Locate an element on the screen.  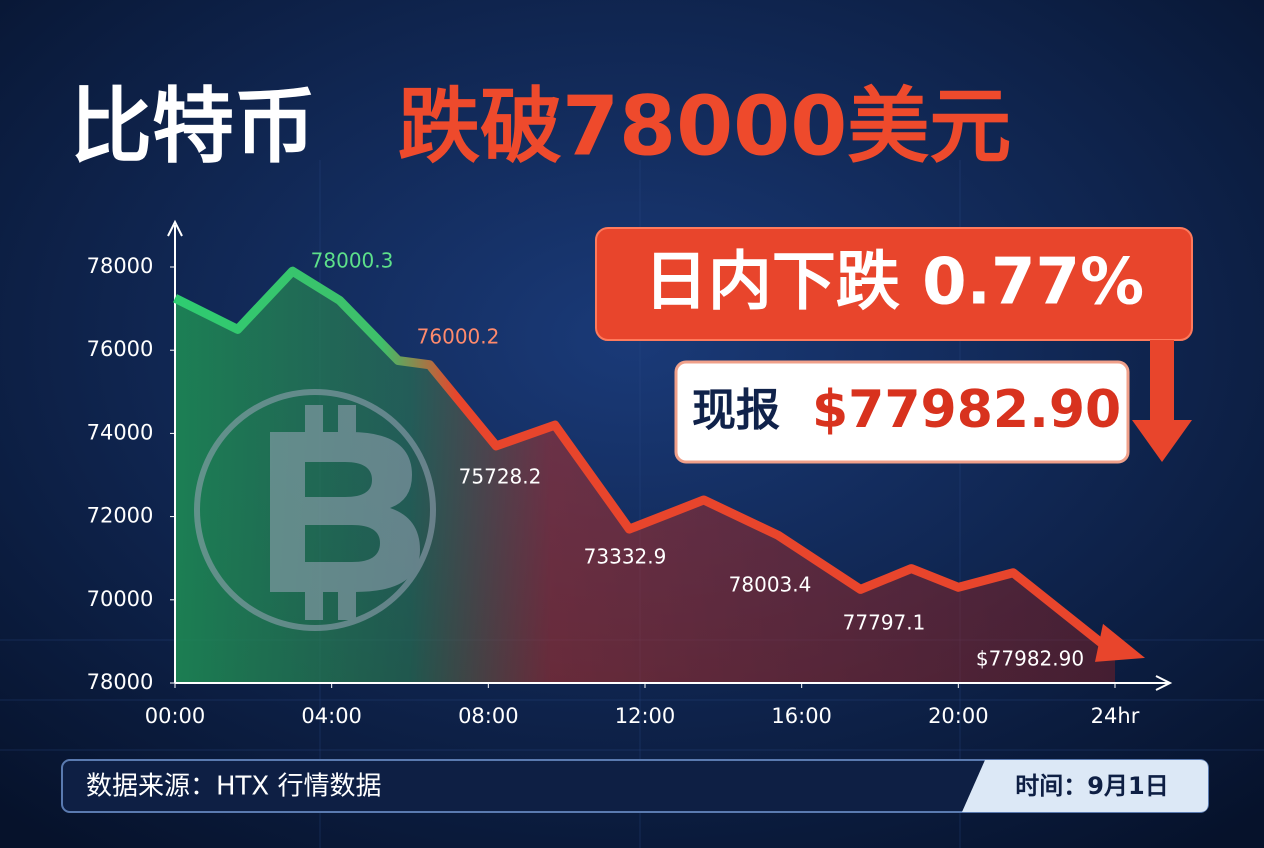
y-tick-label: 76000 is located at coordinates (120, 349).